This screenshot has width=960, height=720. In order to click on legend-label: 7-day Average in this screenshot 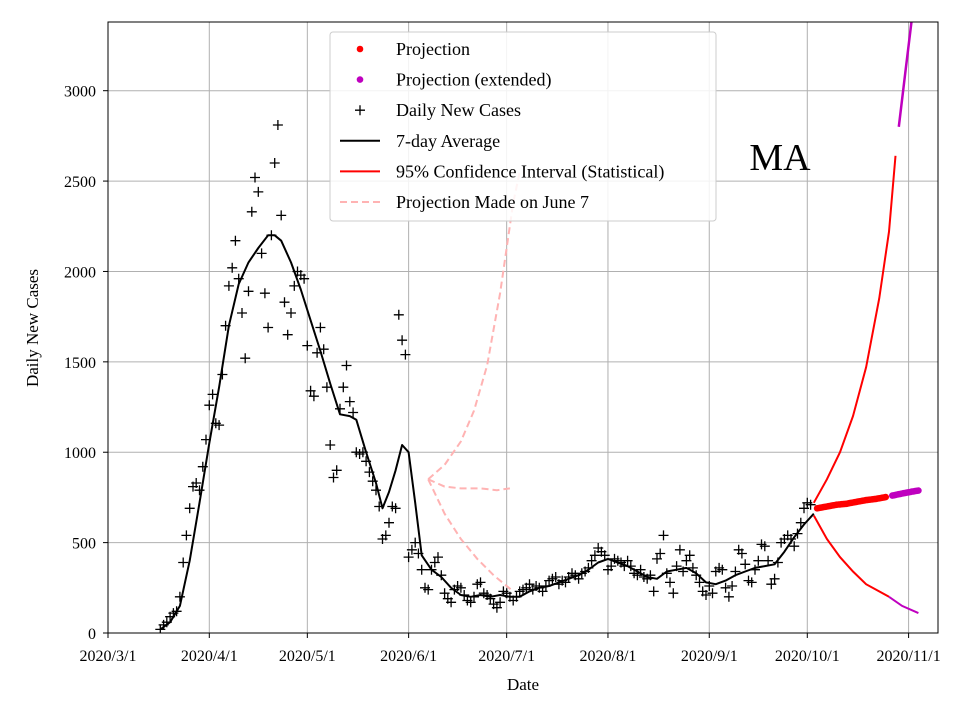, I will do `click(448, 141)`.